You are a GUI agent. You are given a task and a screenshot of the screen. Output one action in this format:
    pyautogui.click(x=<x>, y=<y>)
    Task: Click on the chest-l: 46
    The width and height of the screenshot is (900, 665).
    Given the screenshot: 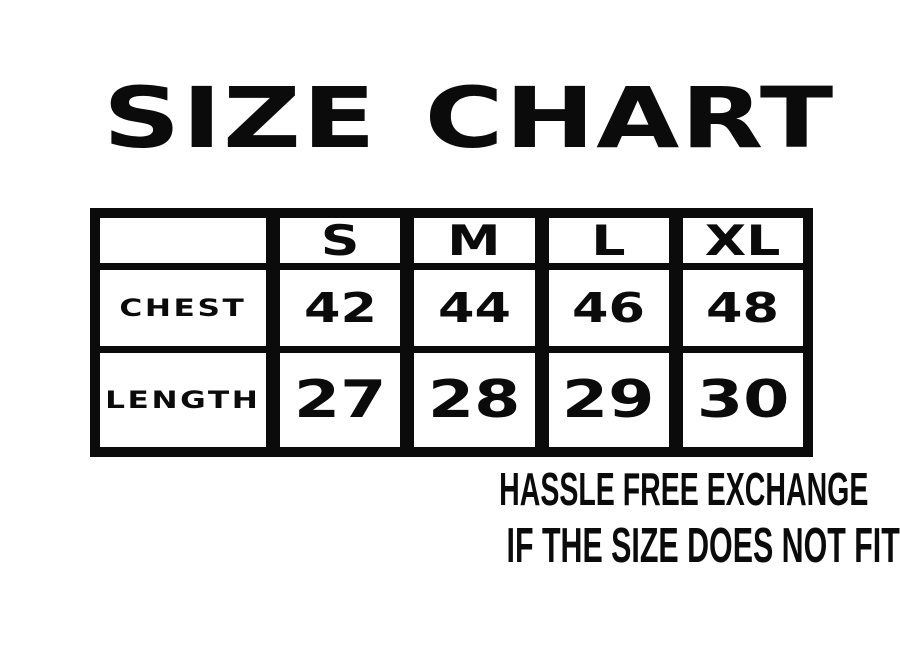 What is the action you would take?
    pyautogui.click(x=609, y=307)
    